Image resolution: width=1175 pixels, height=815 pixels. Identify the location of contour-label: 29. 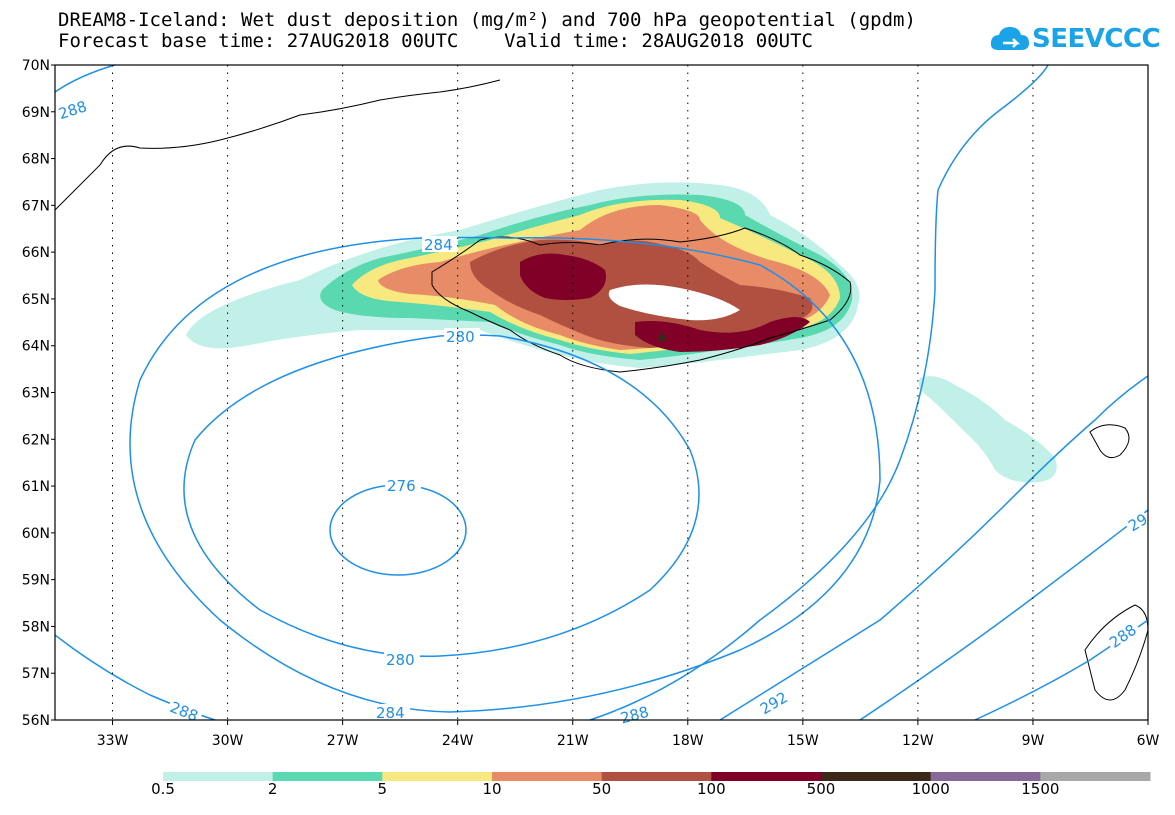
(1138, 522).